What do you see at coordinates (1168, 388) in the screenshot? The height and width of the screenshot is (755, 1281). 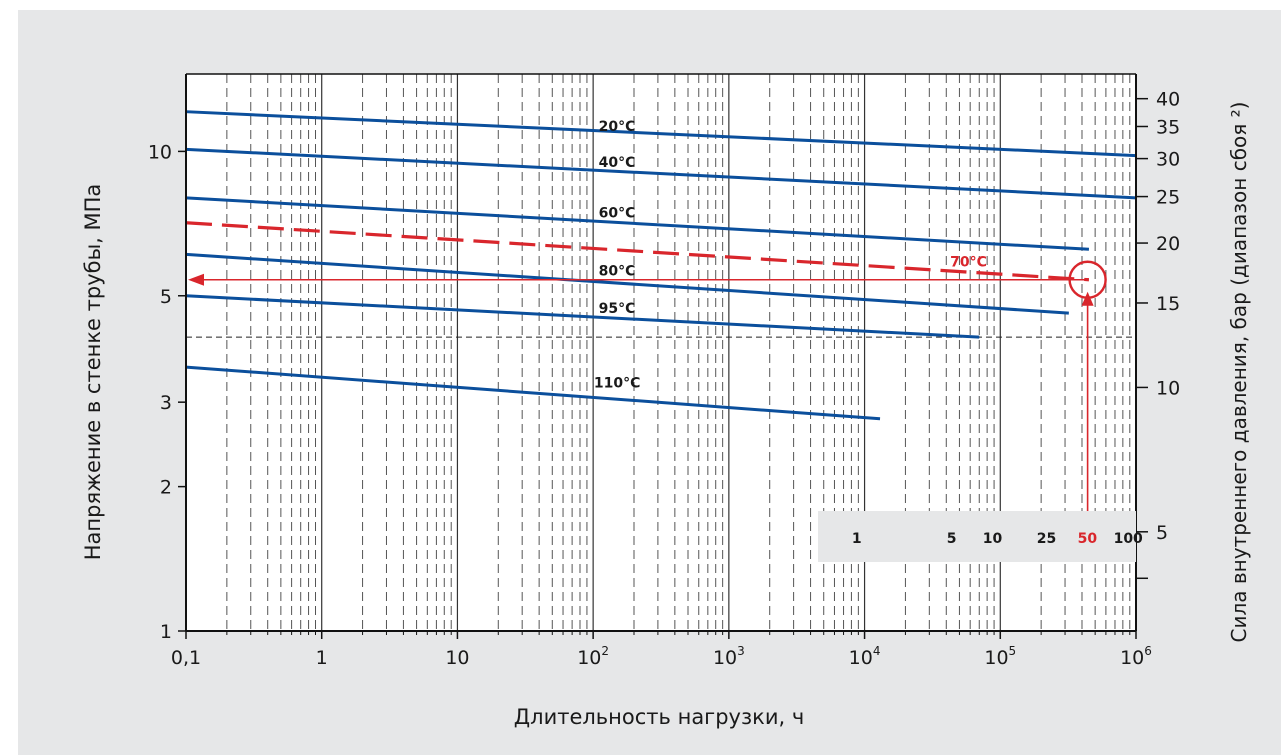 I see `y-right-tick-label: 10` at bounding box center [1168, 388].